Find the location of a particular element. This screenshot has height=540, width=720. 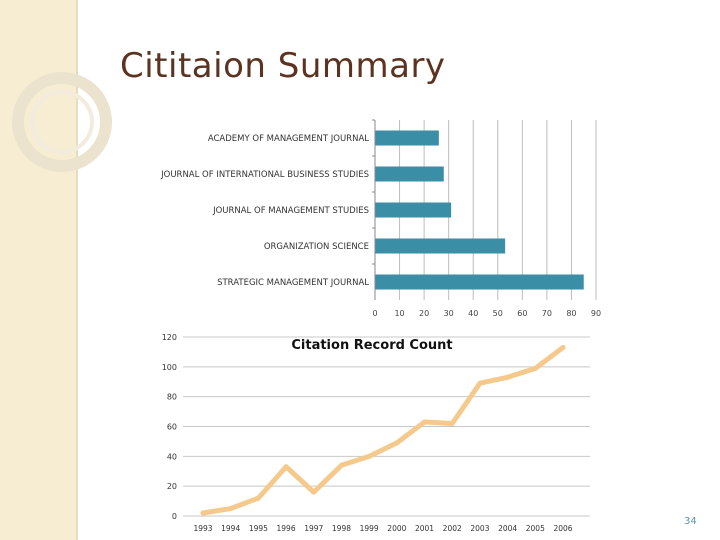

bar-chart-x-tick-label: 60 is located at coordinates (522, 313).